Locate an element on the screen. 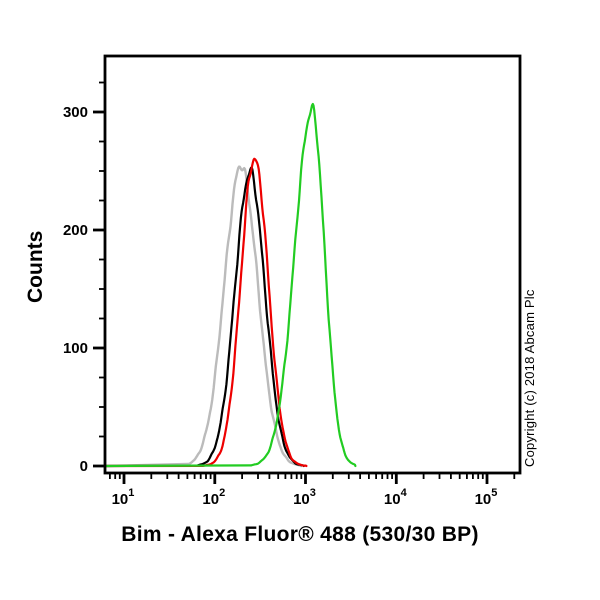 The image size is (600, 600). x-tick-label: 10² is located at coordinates (213, 497).